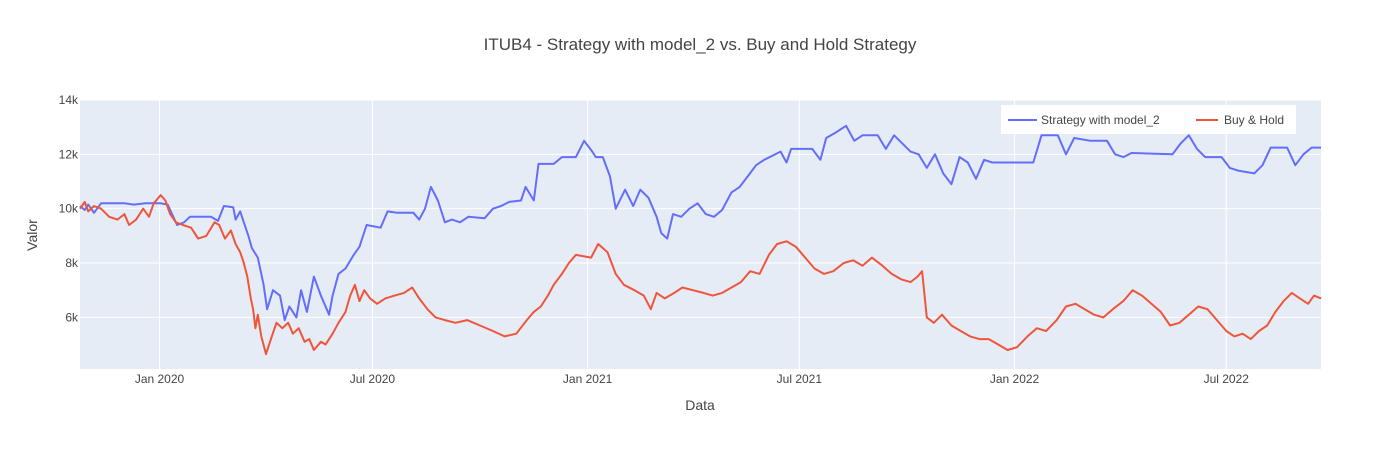 The image size is (1400, 450). I want to click on x-axis-title: Data, so click(700, 405).